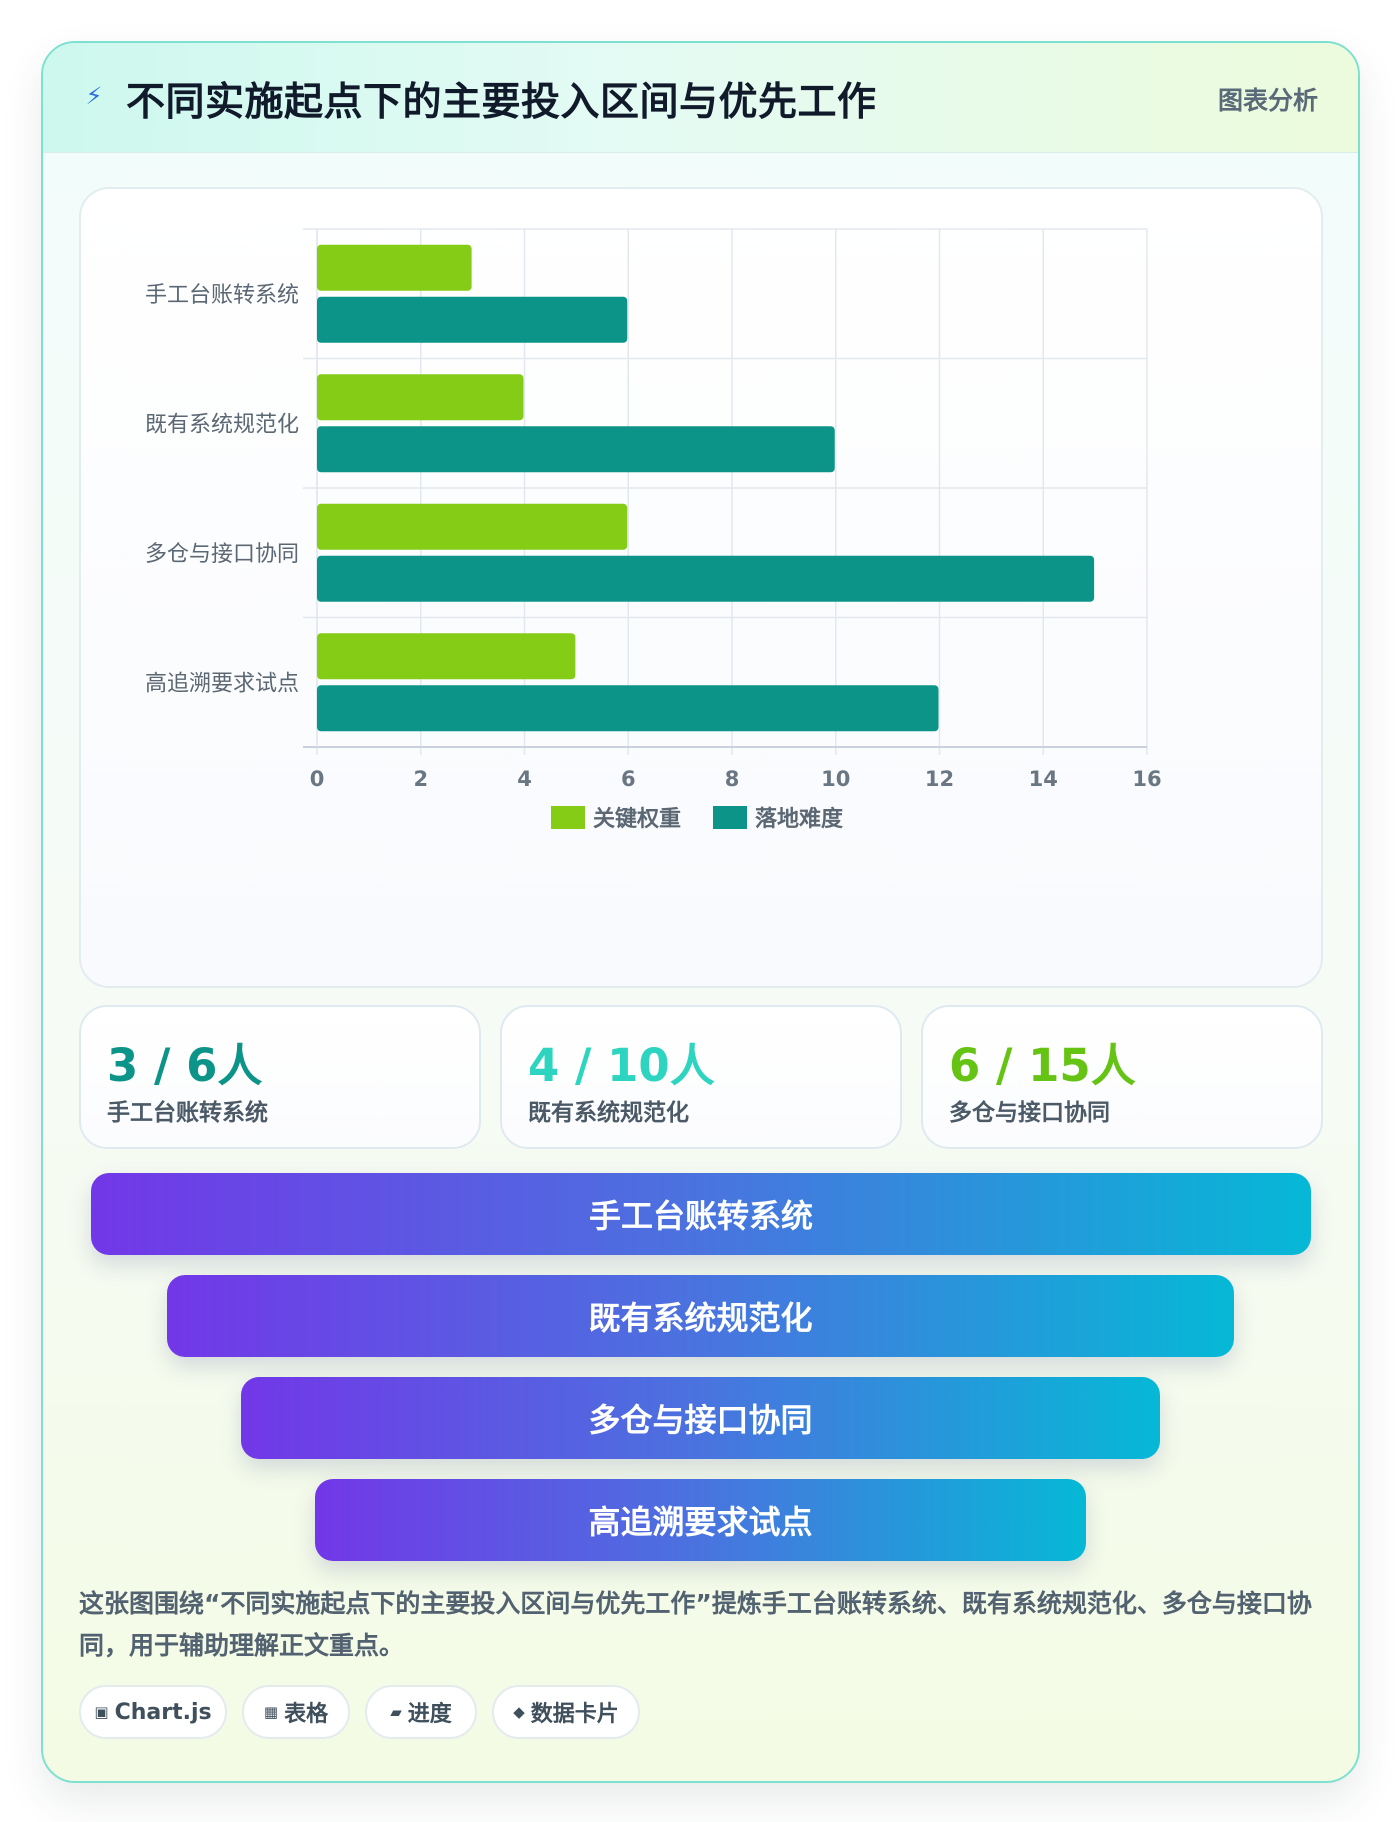 Image resolution: width=1400 pixels, height=1822 pixels. Describe the element at coordinates (519, 1712) in the screenshot. I see `diamond-icon: ◆` at that location.